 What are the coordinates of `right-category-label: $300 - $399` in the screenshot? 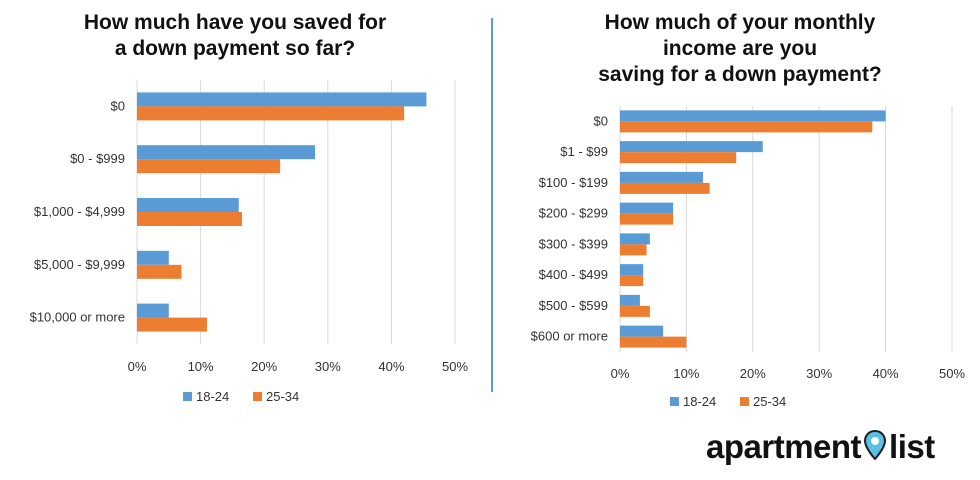 It's located at (573, 243).